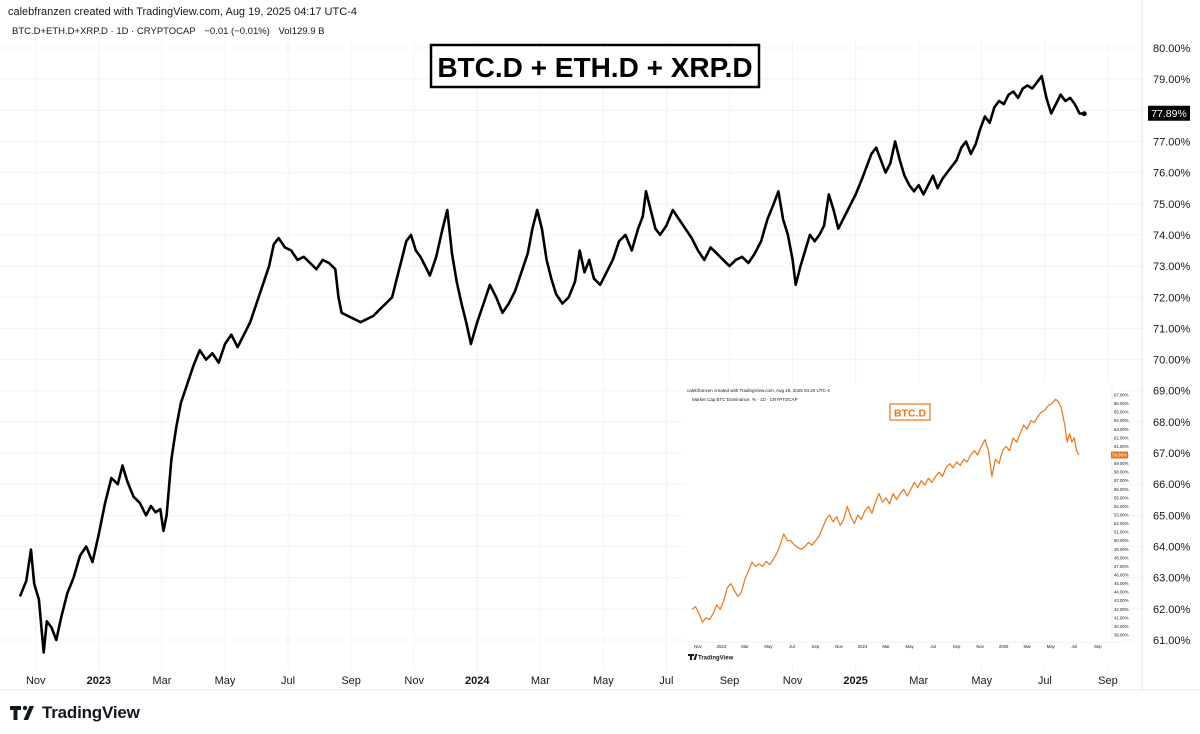 This screenshot has width=1200, height=734. What do you see at coordinates (1121, 566) in the screenshot?
I see `inset-y-tick-label: 47.00%` at bounding box center [1121, 566].